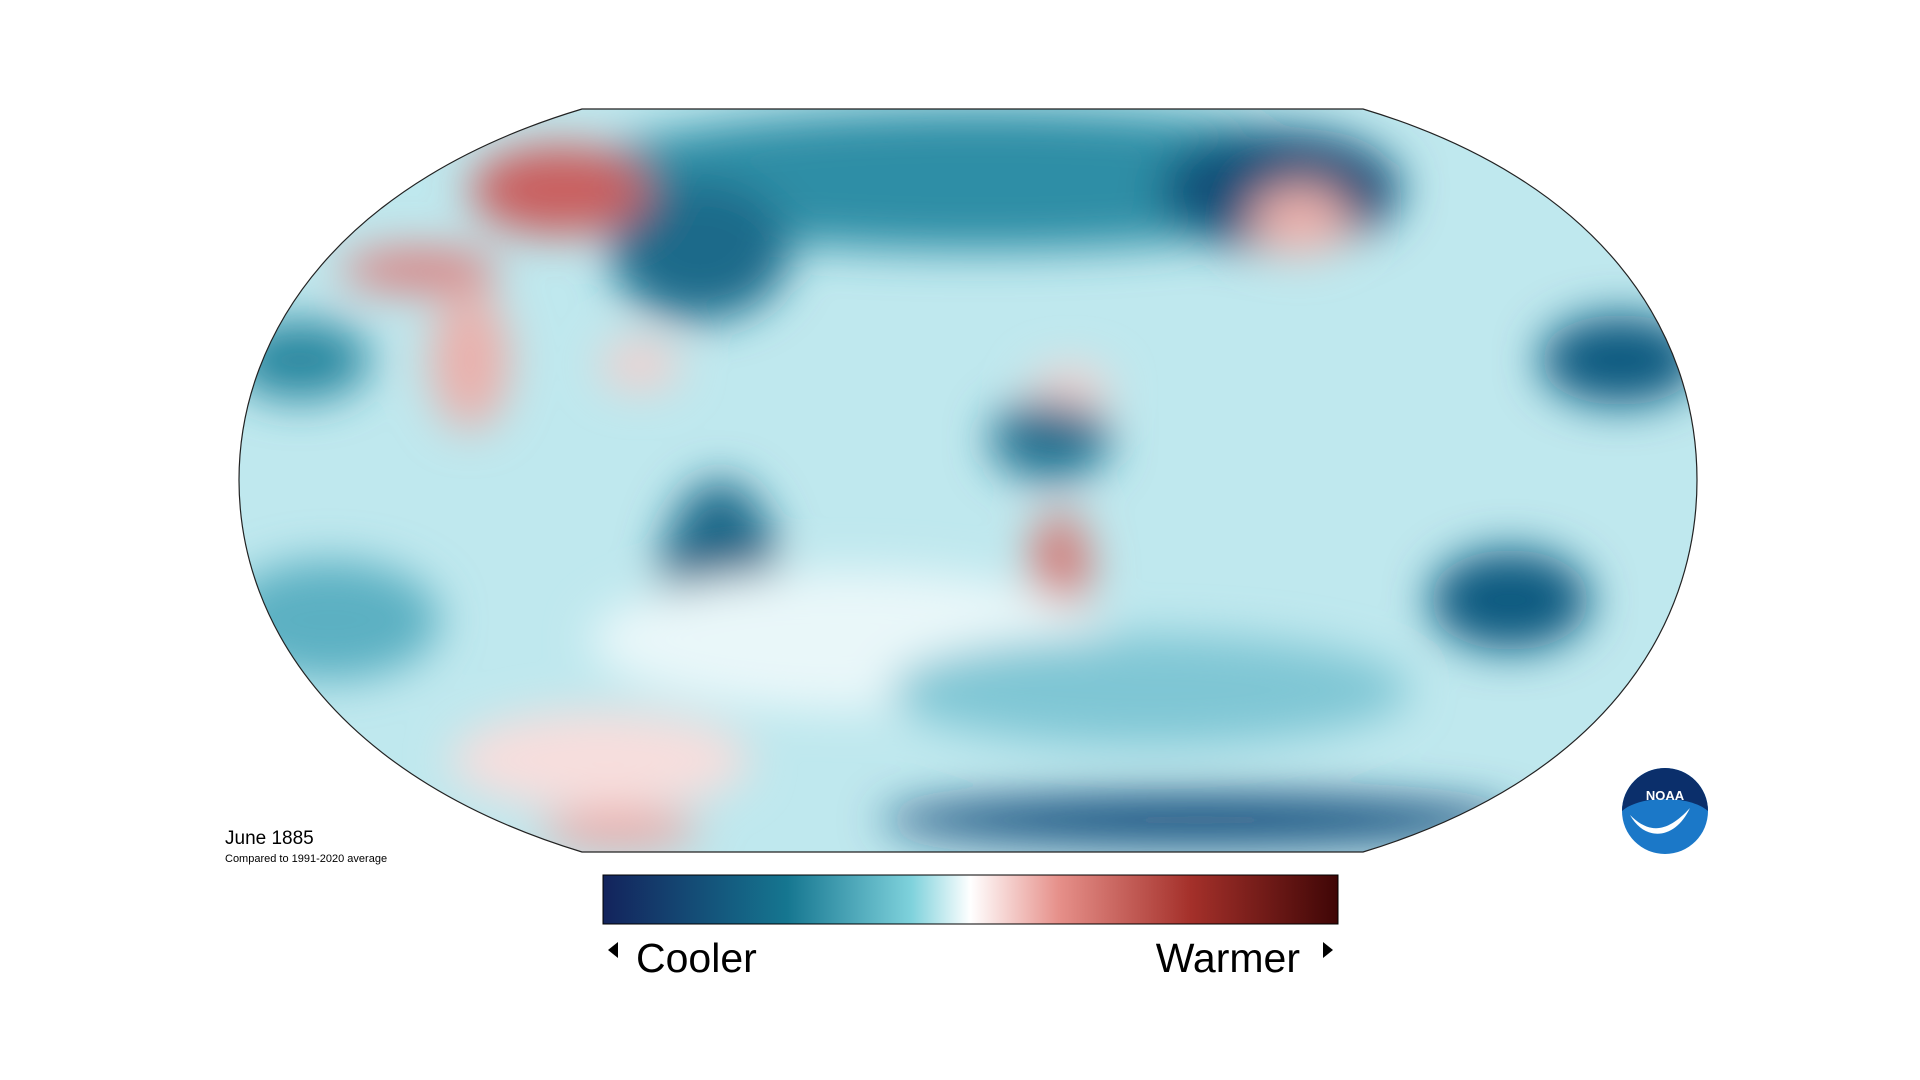 The height and width of the screenshot is (1080, 1920). What do you see at coordinates (306, 859) in the screenshot?
I see `map-subtitle: Compared to 1991-2020 average` at bounding box center [306, 859].